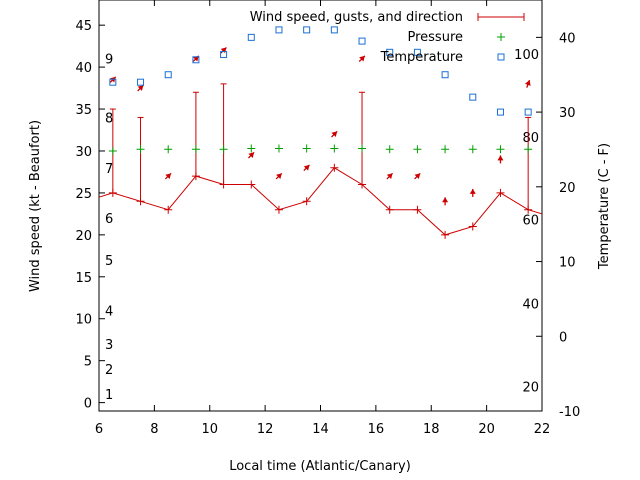 This screenshot has width=640, height=480. Describe the element at coordinates (530, 304) in the screenshot. I see `fahrenheit-label: 40` at that location.